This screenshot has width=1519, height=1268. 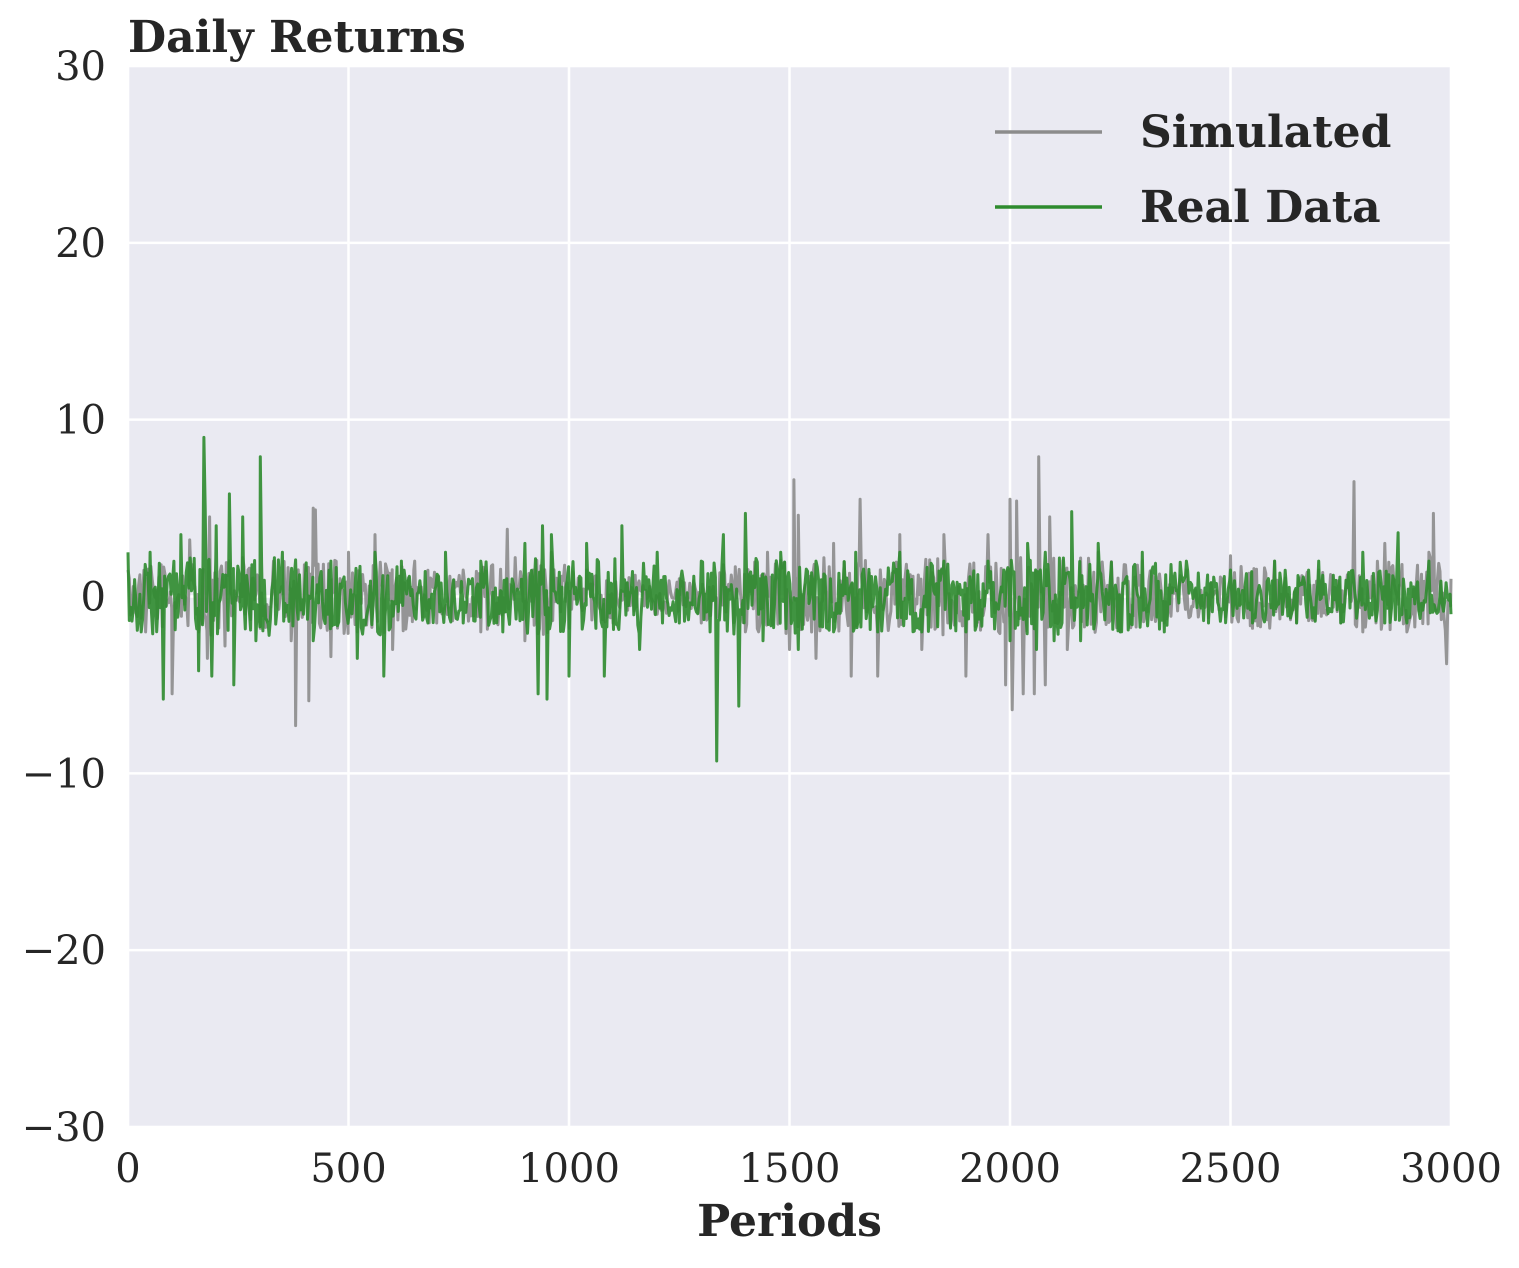 I want to click on x-tick-label: 3000, so click(x=1451, y=1169).